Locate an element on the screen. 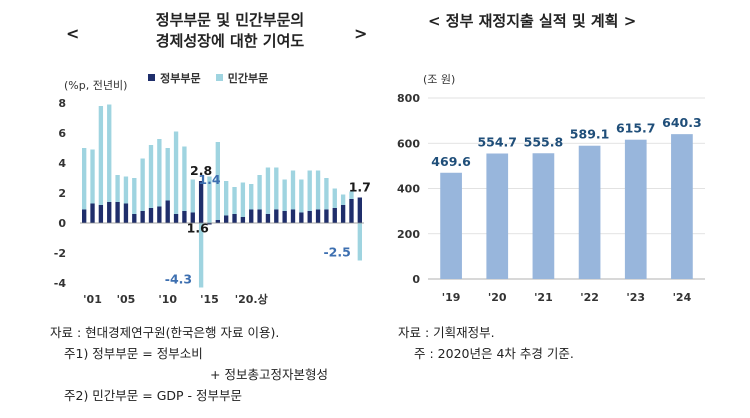 This screenshot has height=418, width=750. left-data-label: 1.4 is located at coordinates (209, 179).